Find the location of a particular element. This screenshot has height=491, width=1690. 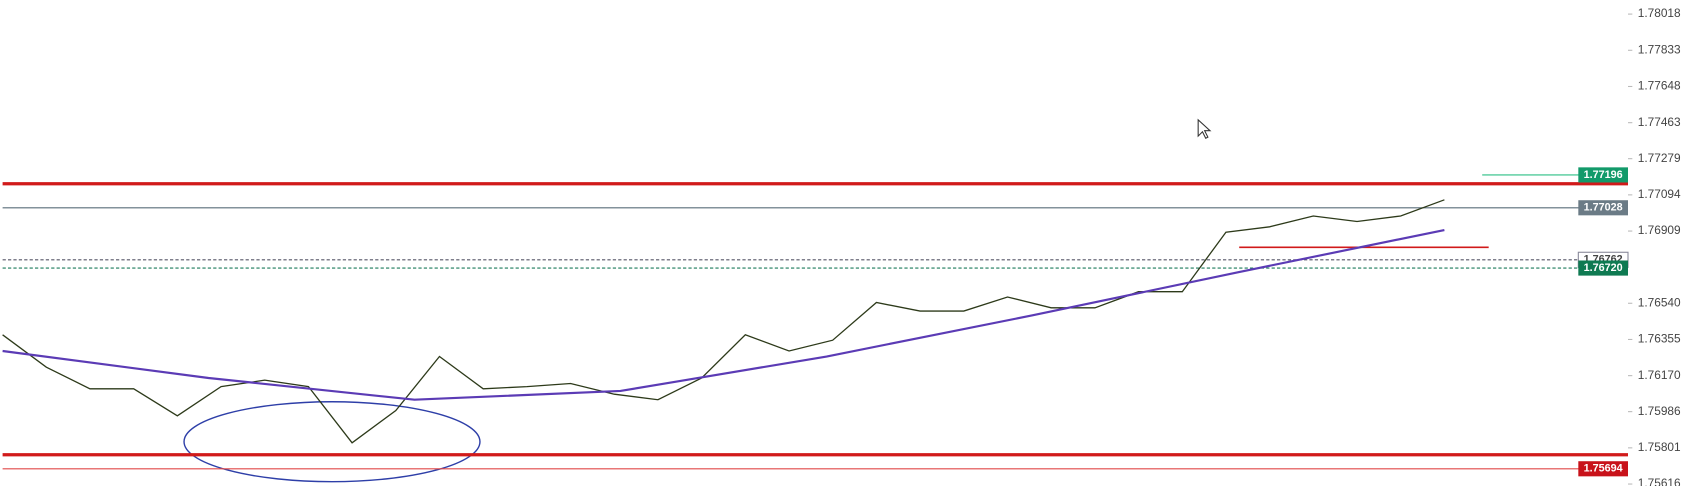

price-label: 1.75694 is located at coordinates (1603, 469).